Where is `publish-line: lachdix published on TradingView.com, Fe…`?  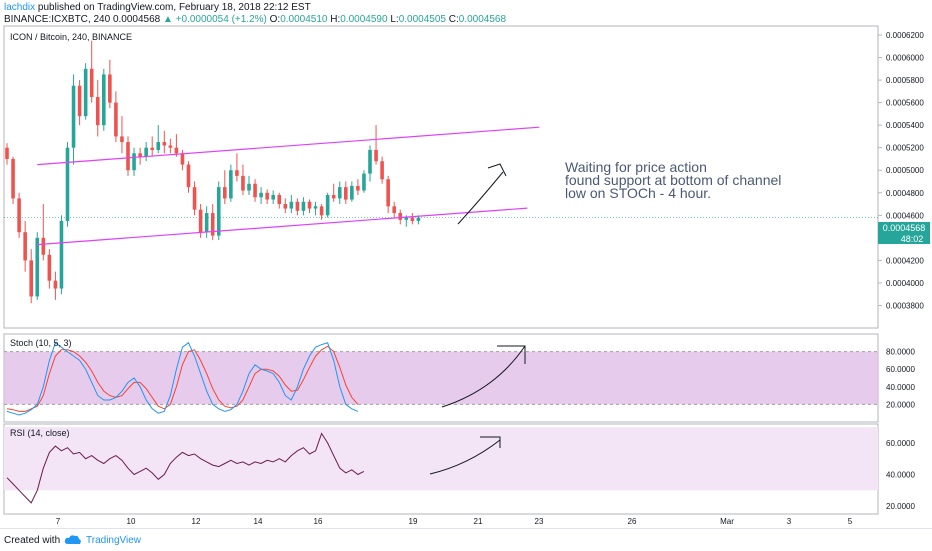 publish-line: lachdix published on TradingView.com, Fe… is located at coordinates (157, 7).